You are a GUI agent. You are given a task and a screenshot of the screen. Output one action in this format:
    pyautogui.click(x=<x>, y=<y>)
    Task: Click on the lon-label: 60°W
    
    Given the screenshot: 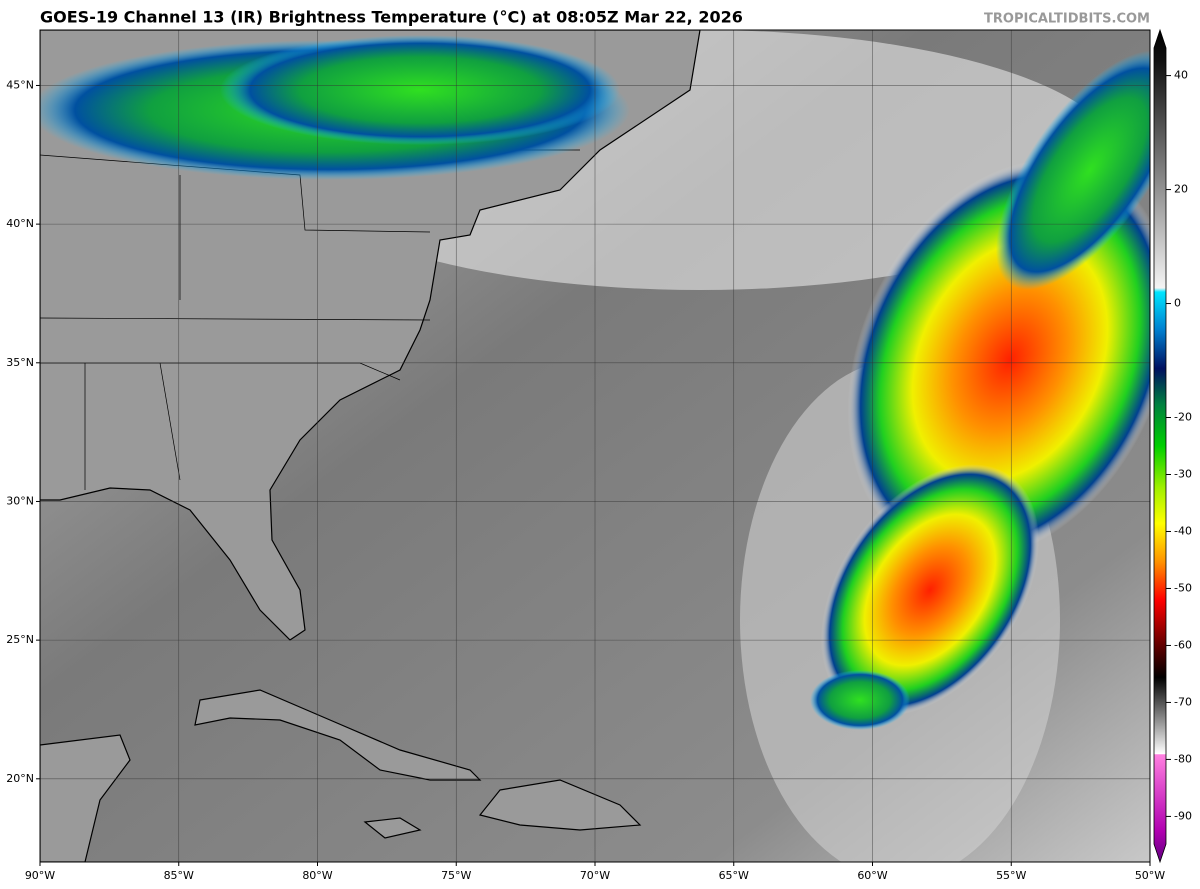 What is the action you would take?
    pyautogui.click(x=872, y=875)
    